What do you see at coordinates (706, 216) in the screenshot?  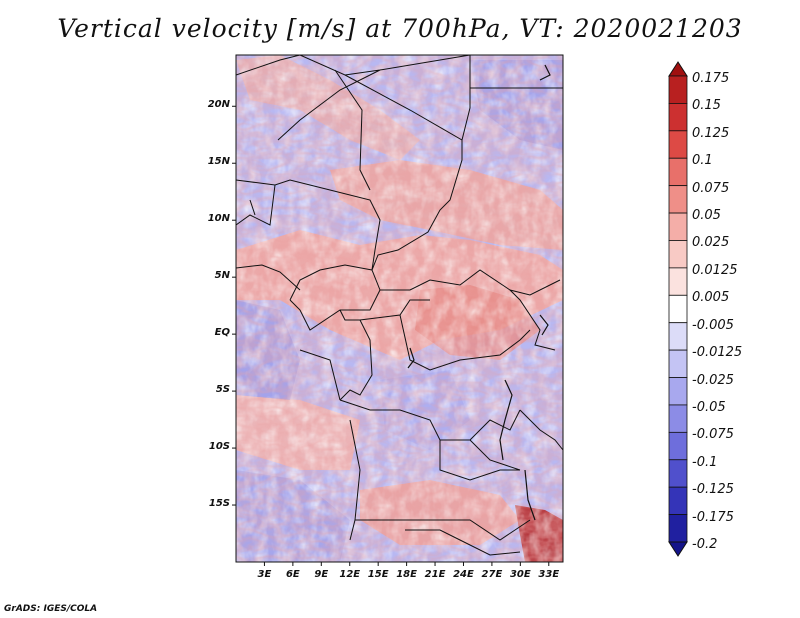 I see `colorbar-level-label: 0.05` at bounding box center [706, 216].